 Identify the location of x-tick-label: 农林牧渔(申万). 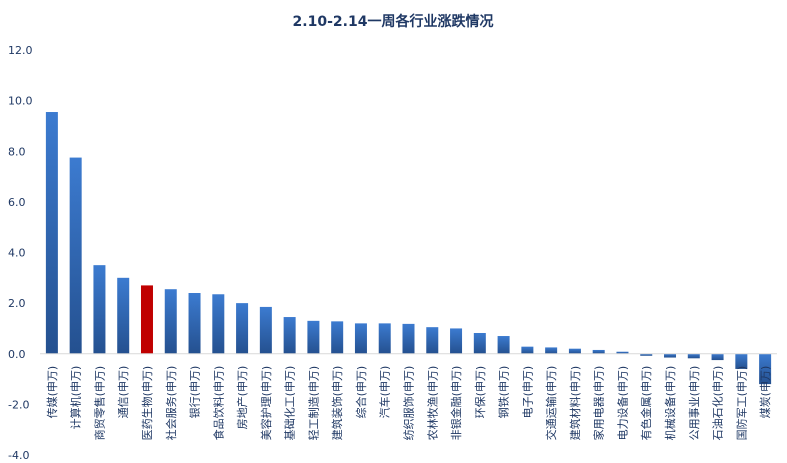
(432, 403).